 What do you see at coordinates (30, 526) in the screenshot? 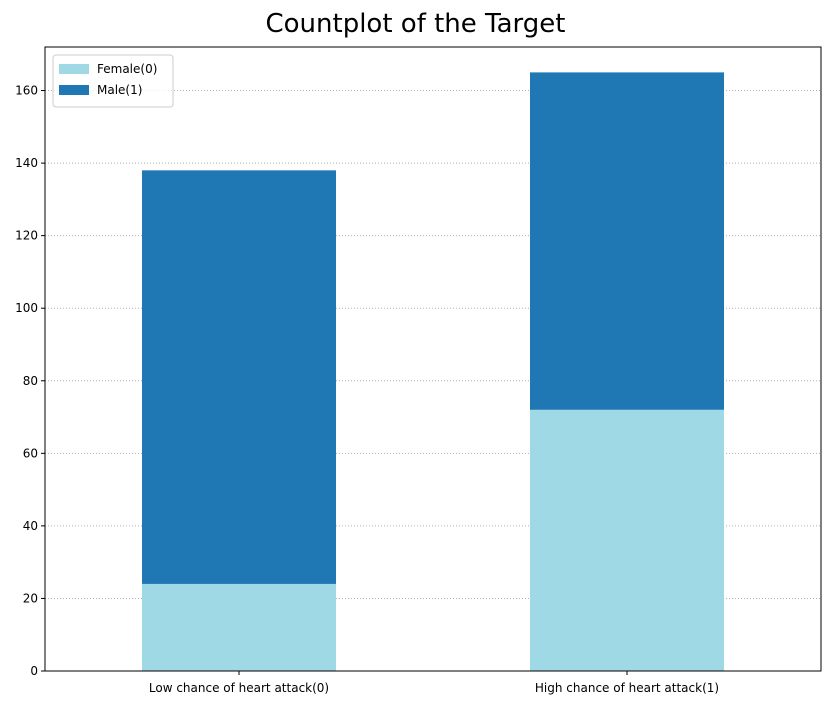
I see `y-tick-label: 40` at bounding box center [30, 526].